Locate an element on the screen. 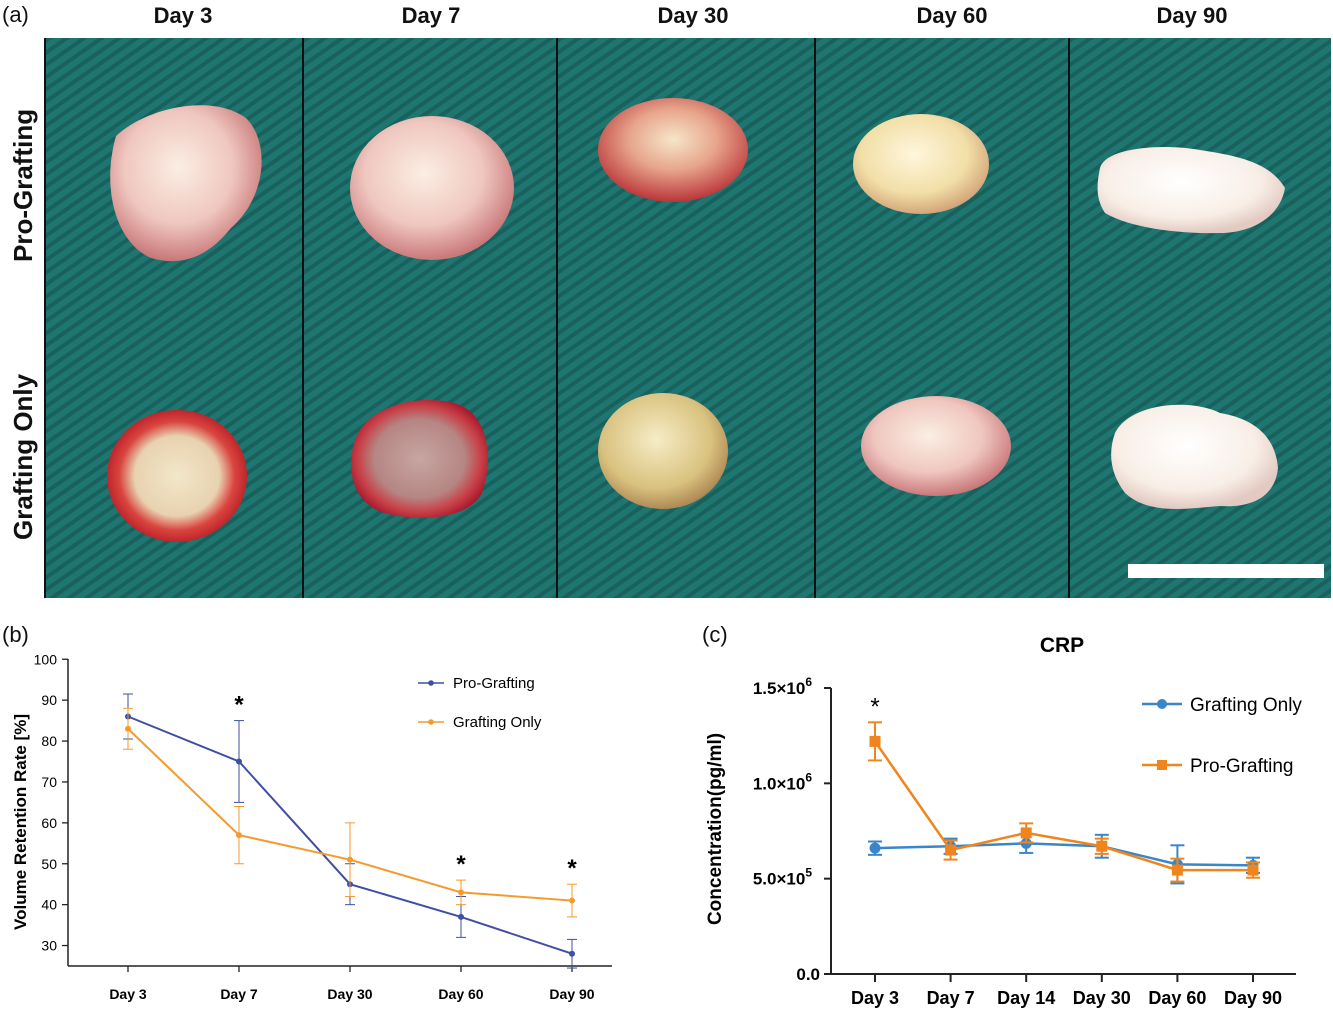 The width and height of the screenshot is (1333, 1012). fat-graft-grafting-only-day30 is located at coordinates (663, 451).